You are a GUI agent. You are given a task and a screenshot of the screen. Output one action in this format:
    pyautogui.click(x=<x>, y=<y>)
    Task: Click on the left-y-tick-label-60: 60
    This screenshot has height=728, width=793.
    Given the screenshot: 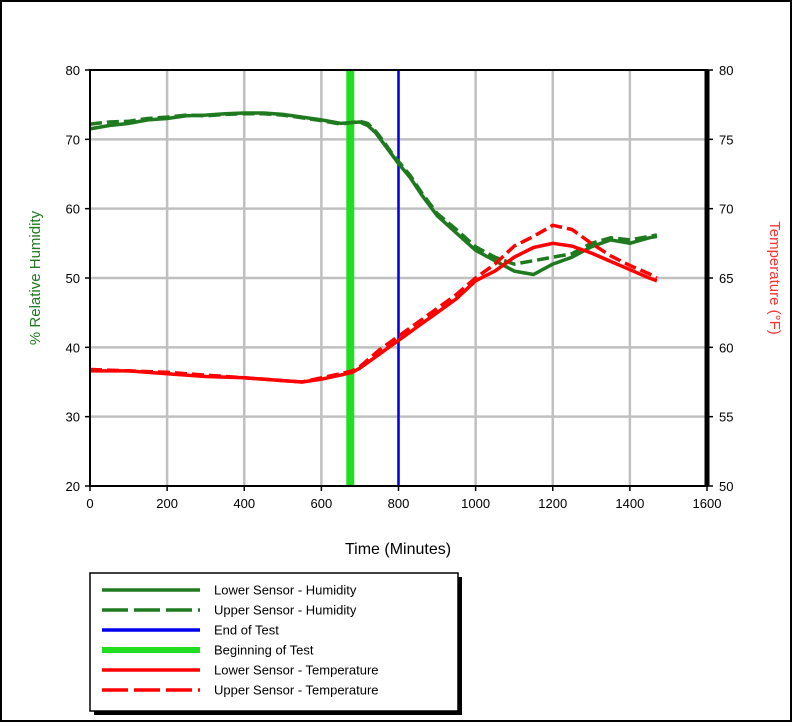 What is the action you would take?
    pyautogui.click(x=73, y=209)
    